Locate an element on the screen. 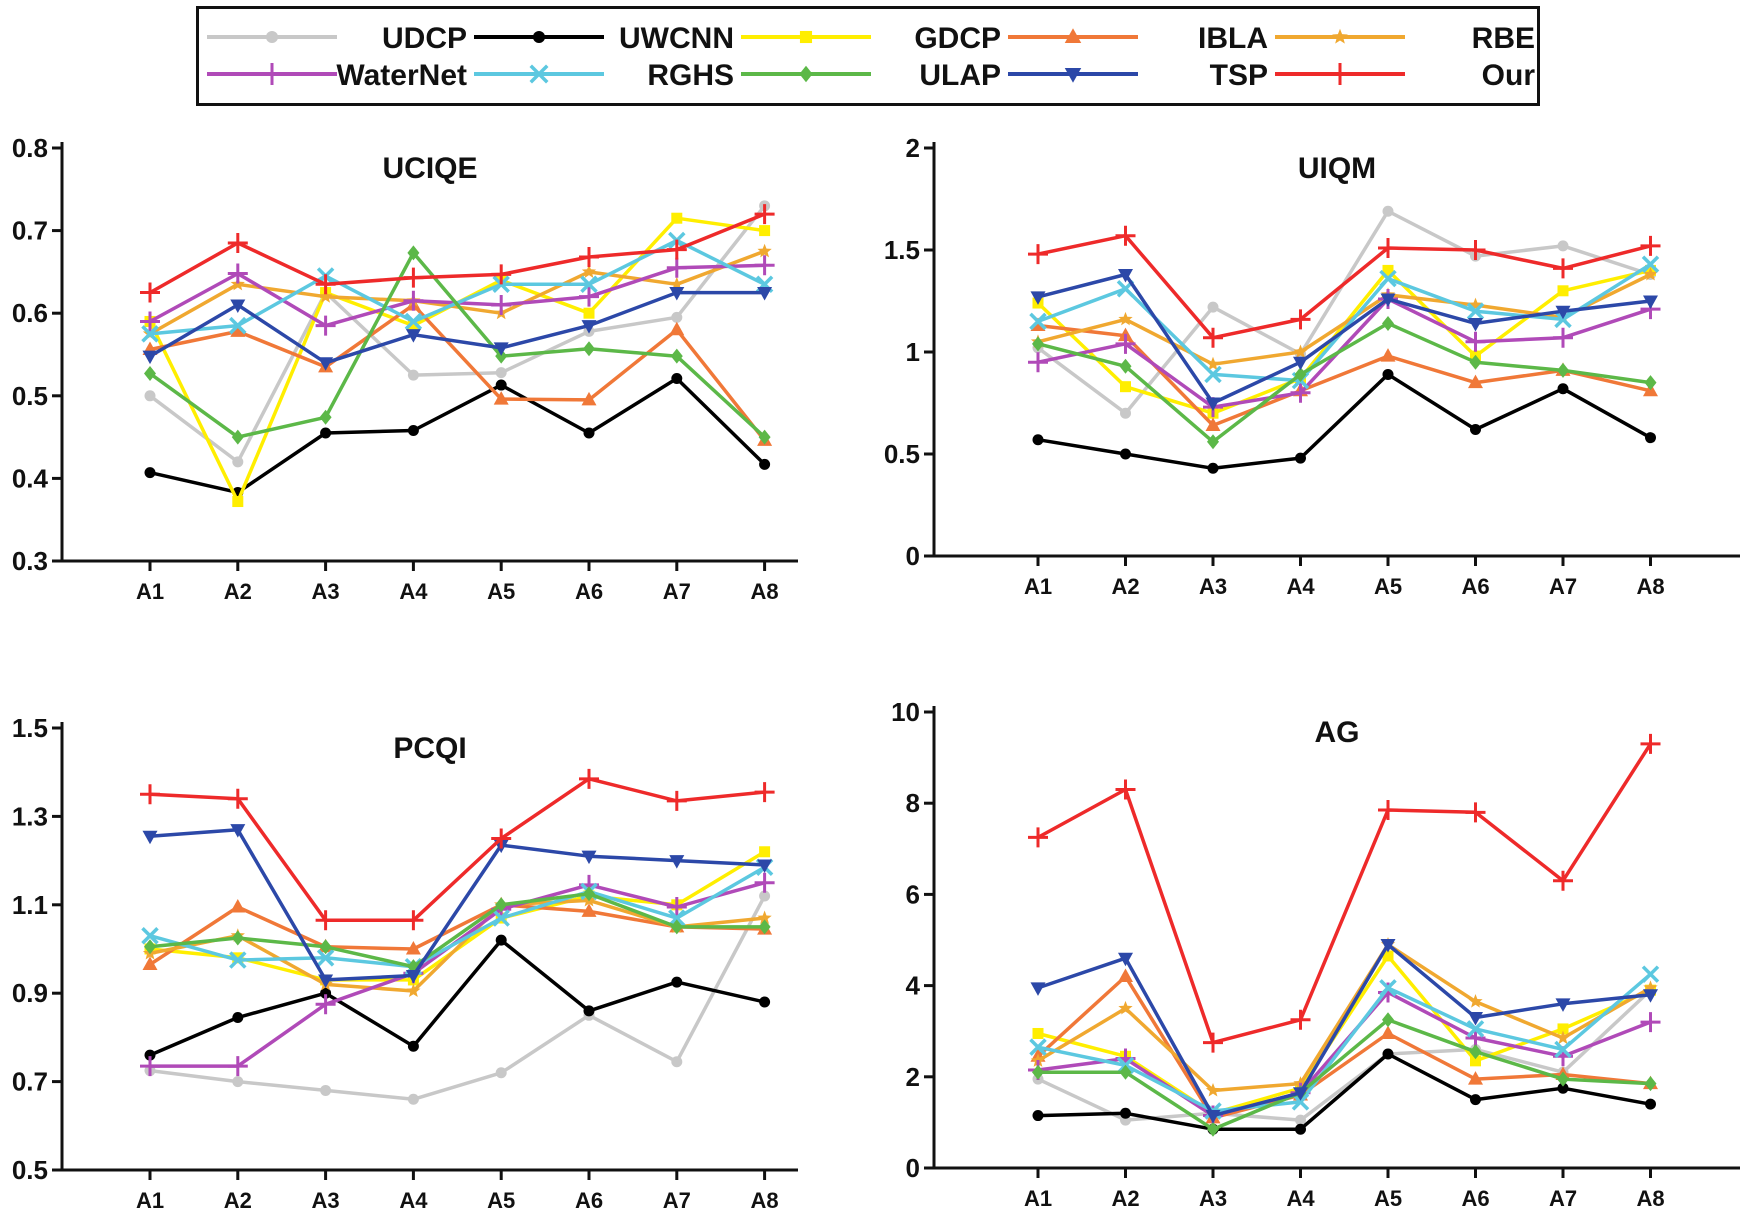 This screenshot has width=1750, height=1220. uciqe-x-tick-label-a6: A6 is located at coordinates (589, 591).